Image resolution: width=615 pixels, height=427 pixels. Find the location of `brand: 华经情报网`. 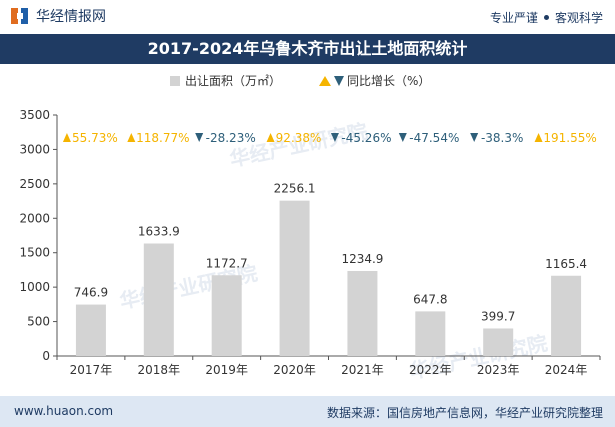

brand: 华经情报网 is located at coordinates (58, 16).